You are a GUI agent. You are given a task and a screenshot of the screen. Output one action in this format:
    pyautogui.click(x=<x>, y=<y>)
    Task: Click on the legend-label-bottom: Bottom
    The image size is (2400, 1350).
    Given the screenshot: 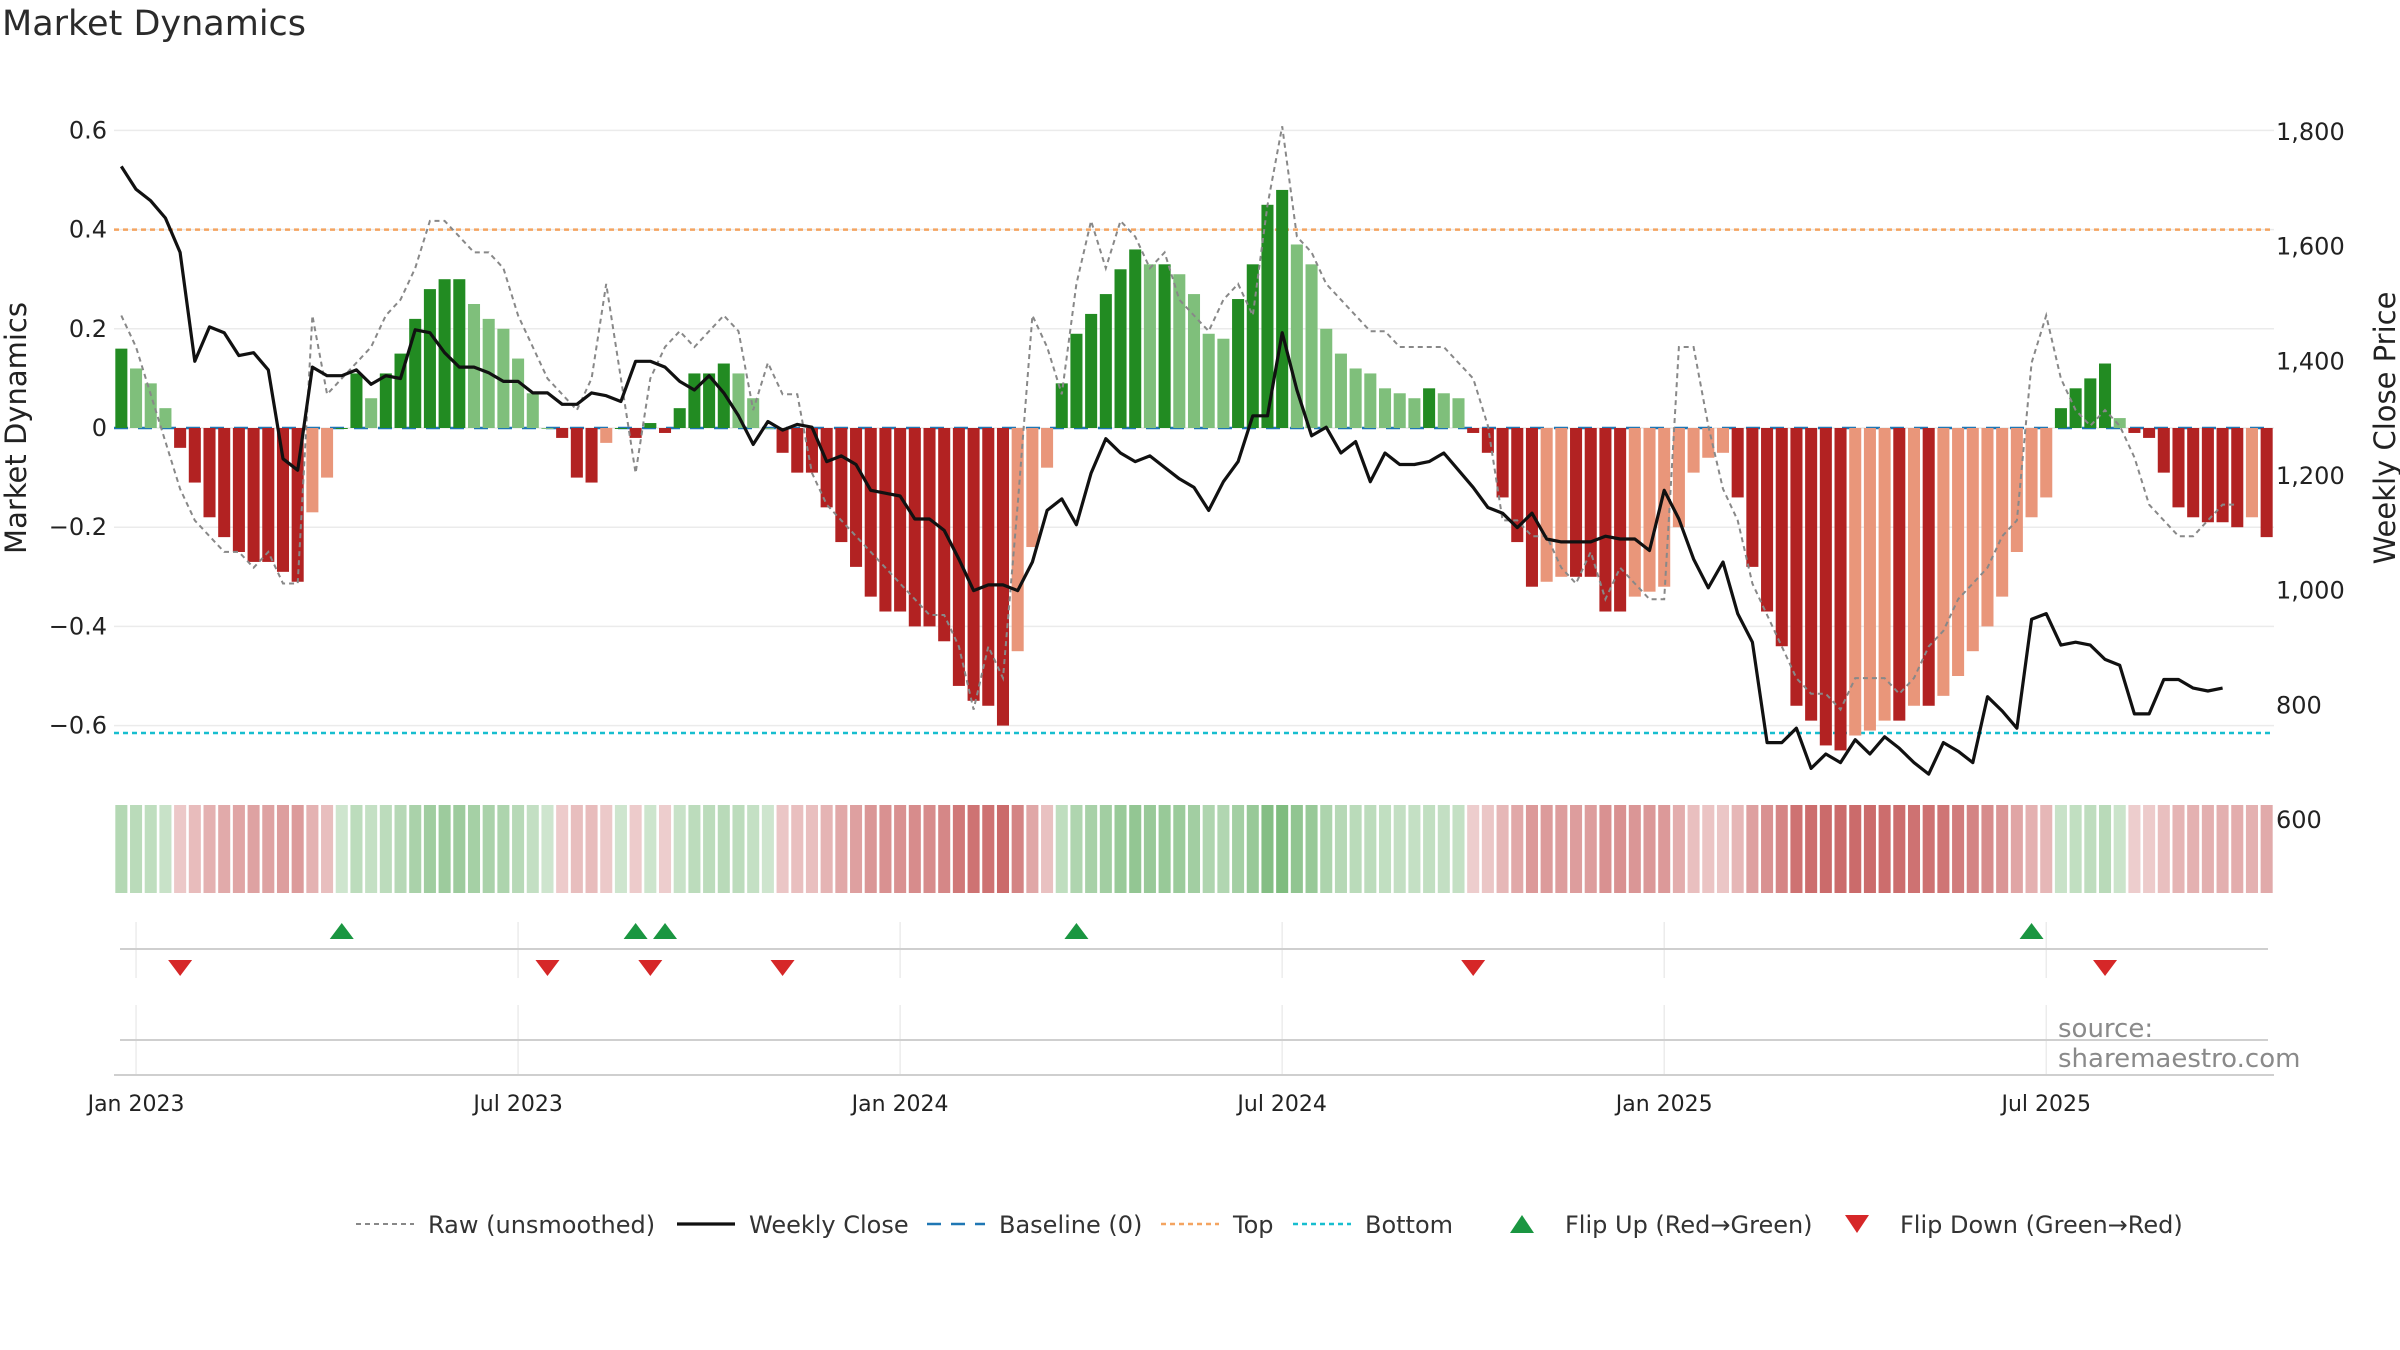 What is the action you would take?
    pyautogui.click(x=1409, y=1225)
    